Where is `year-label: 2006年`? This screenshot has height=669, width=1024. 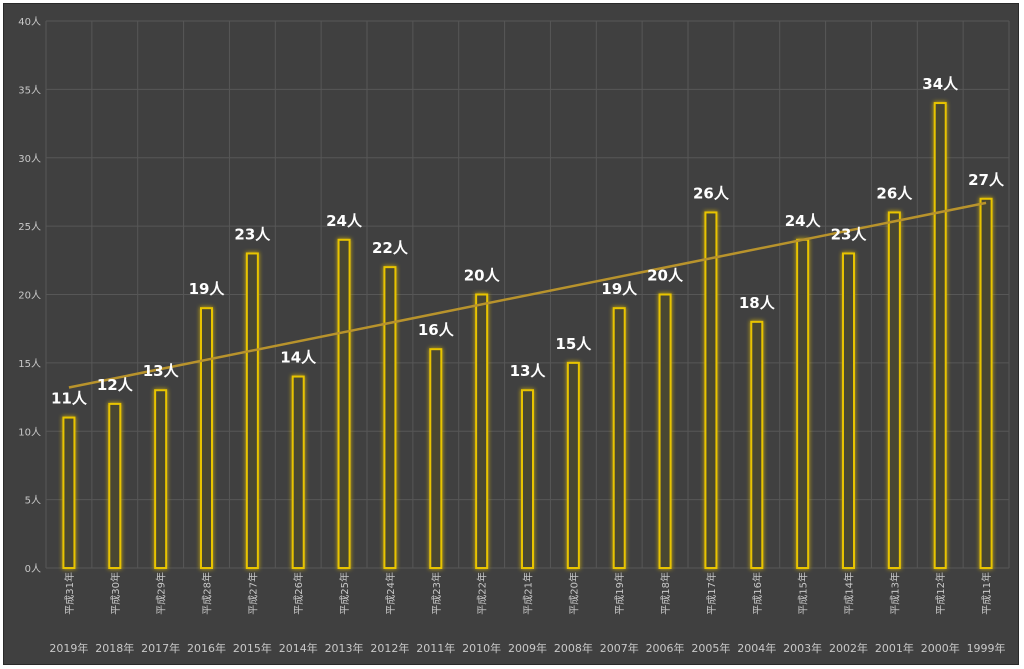 year-label: 2006年 is located at coordinates (665, 648).